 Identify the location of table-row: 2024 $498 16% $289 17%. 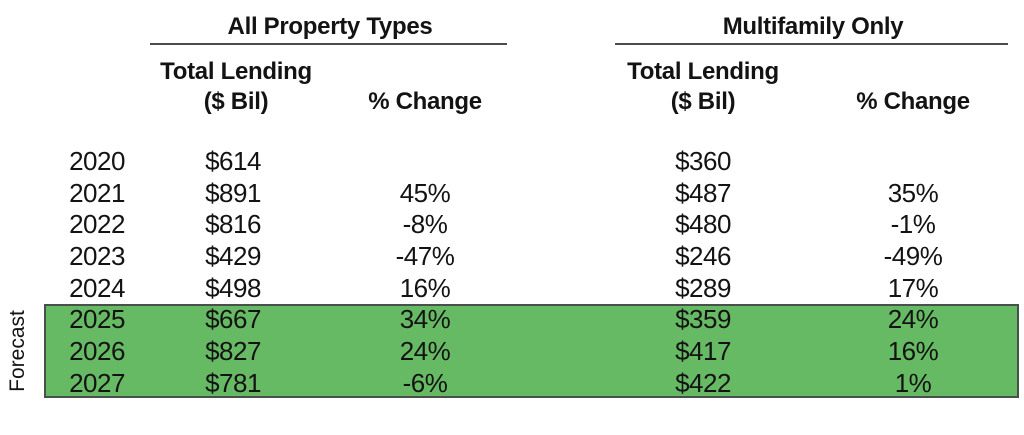
(512, 289).